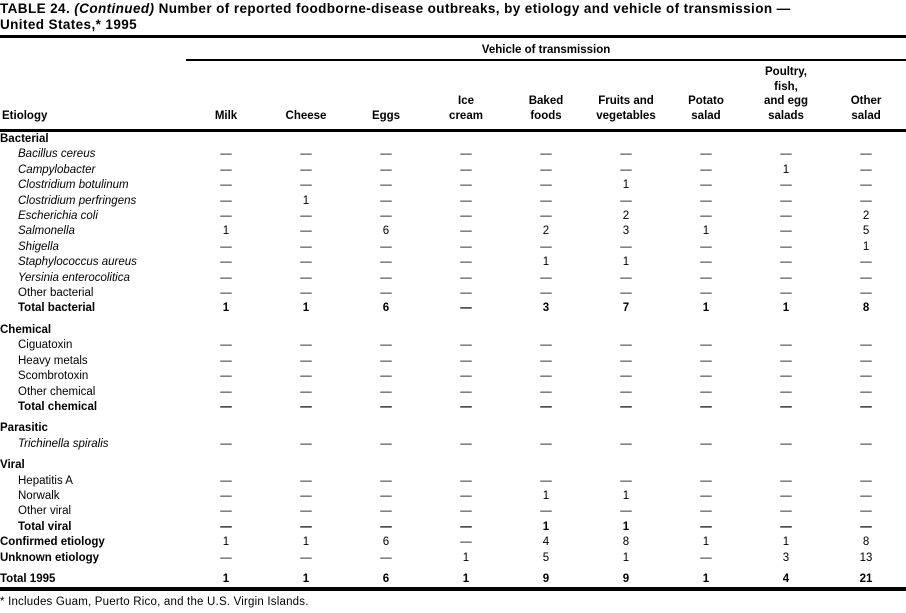 This screenshot has height=613, width=906. Describe the element at coordinates (52, 542) in the screenshot. I see `row-label: Confirmed etiology` at that location.